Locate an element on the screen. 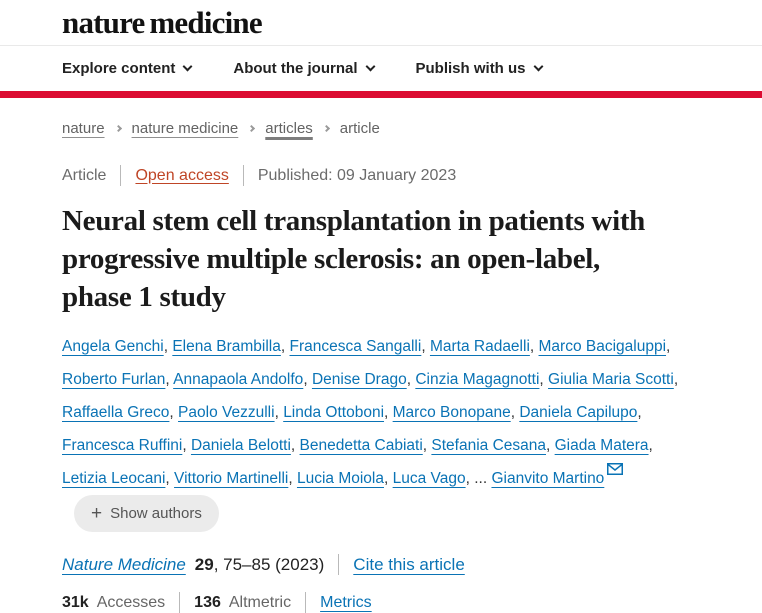  nav-publish-with-us: Publish with us is located at coordinates (479, 68).